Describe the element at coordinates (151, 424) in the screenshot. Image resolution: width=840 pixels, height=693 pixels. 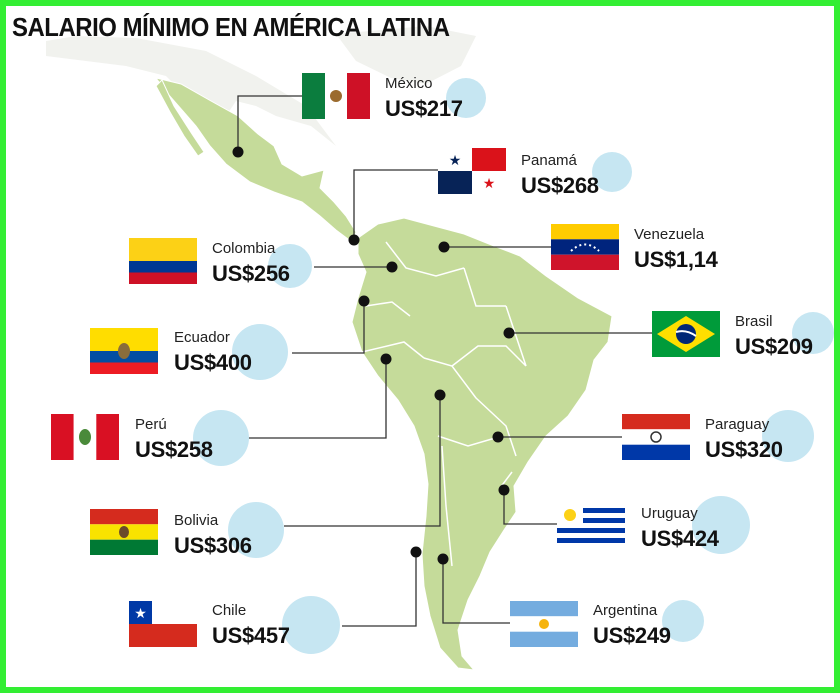
I see `country-label-peru: Perú` at that location.